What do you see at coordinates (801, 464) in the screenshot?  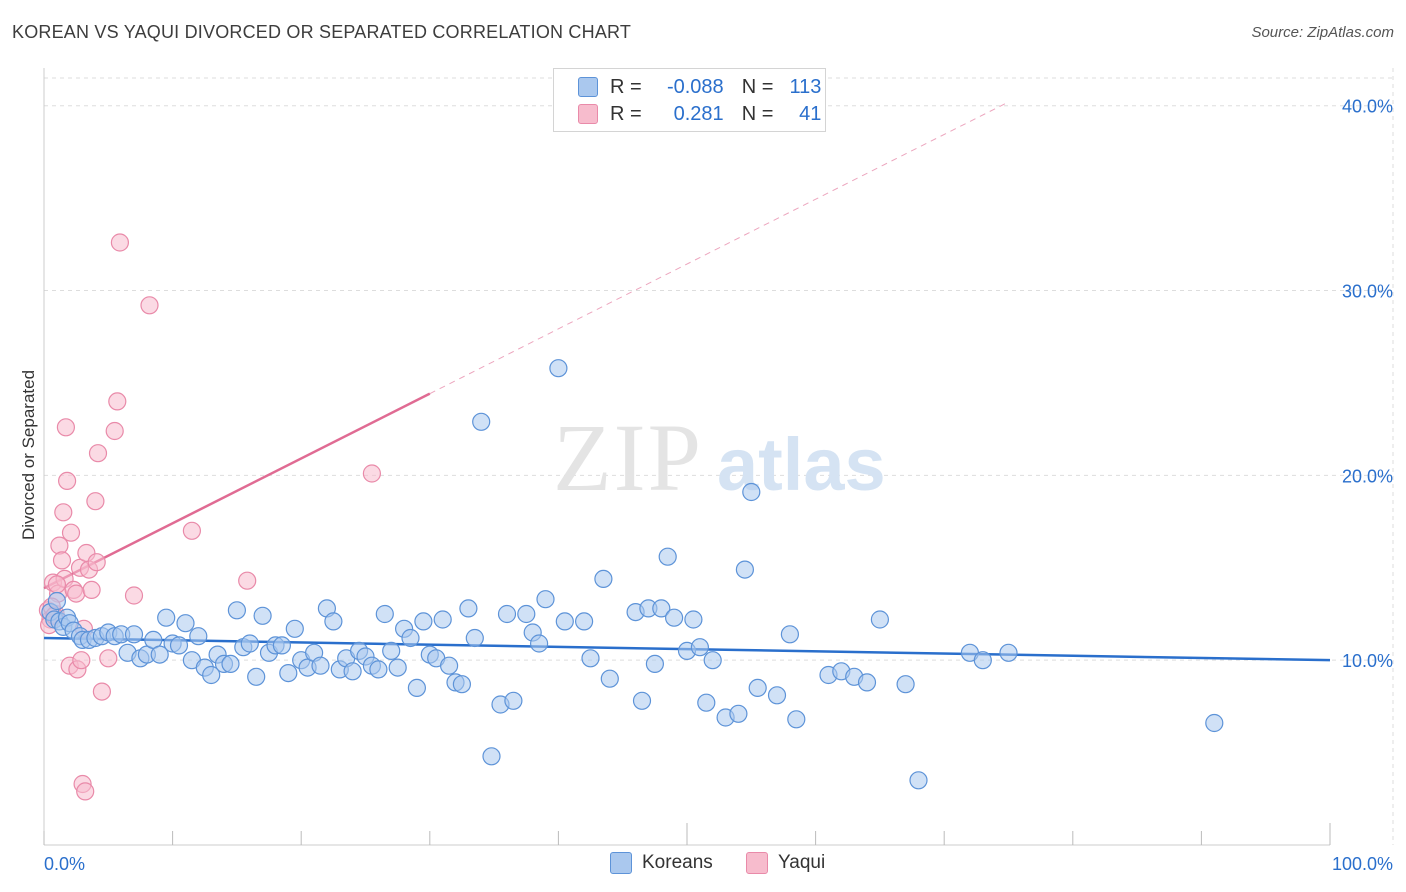 I see `watermark-atlas: atlas` at bounding box center [801, 464].